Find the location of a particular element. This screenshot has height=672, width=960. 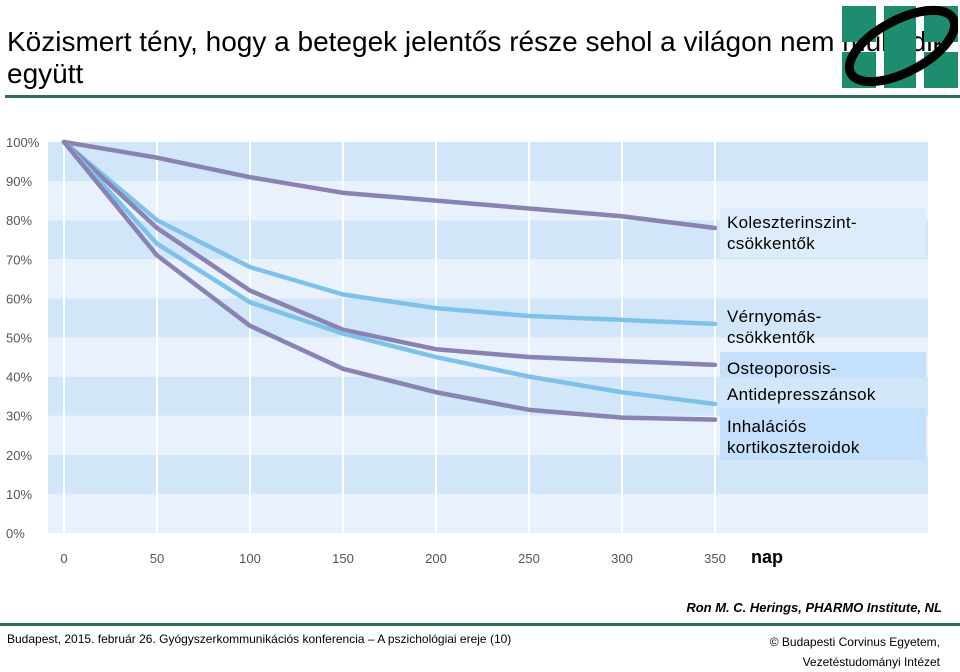

legend-label-line: kortikoszteroidok is located at coordinates (793, 447).